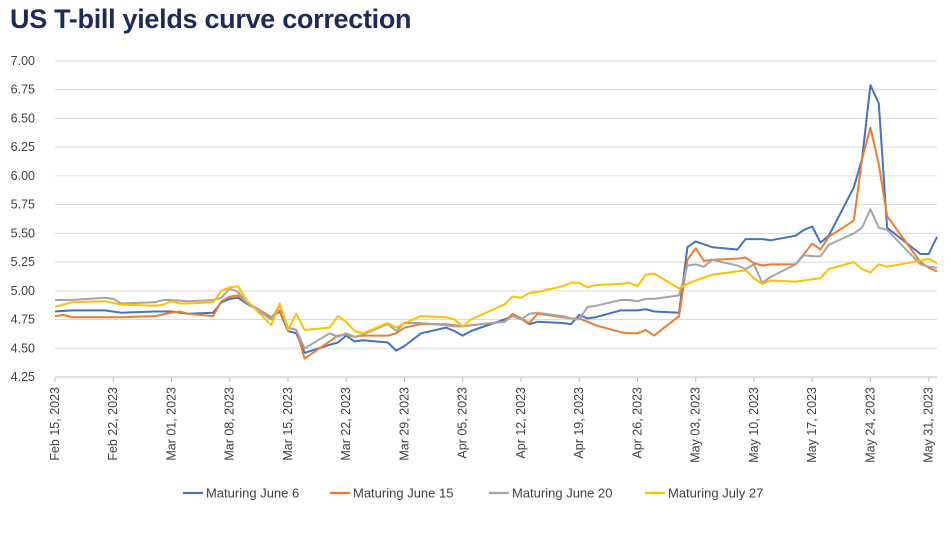 The height and width of the screenshot is (535, 951). What do you see at coordinates (23, 176) in the screenshot?
I see `y-tick-label: 6.00` at bounding box center [23, 176].